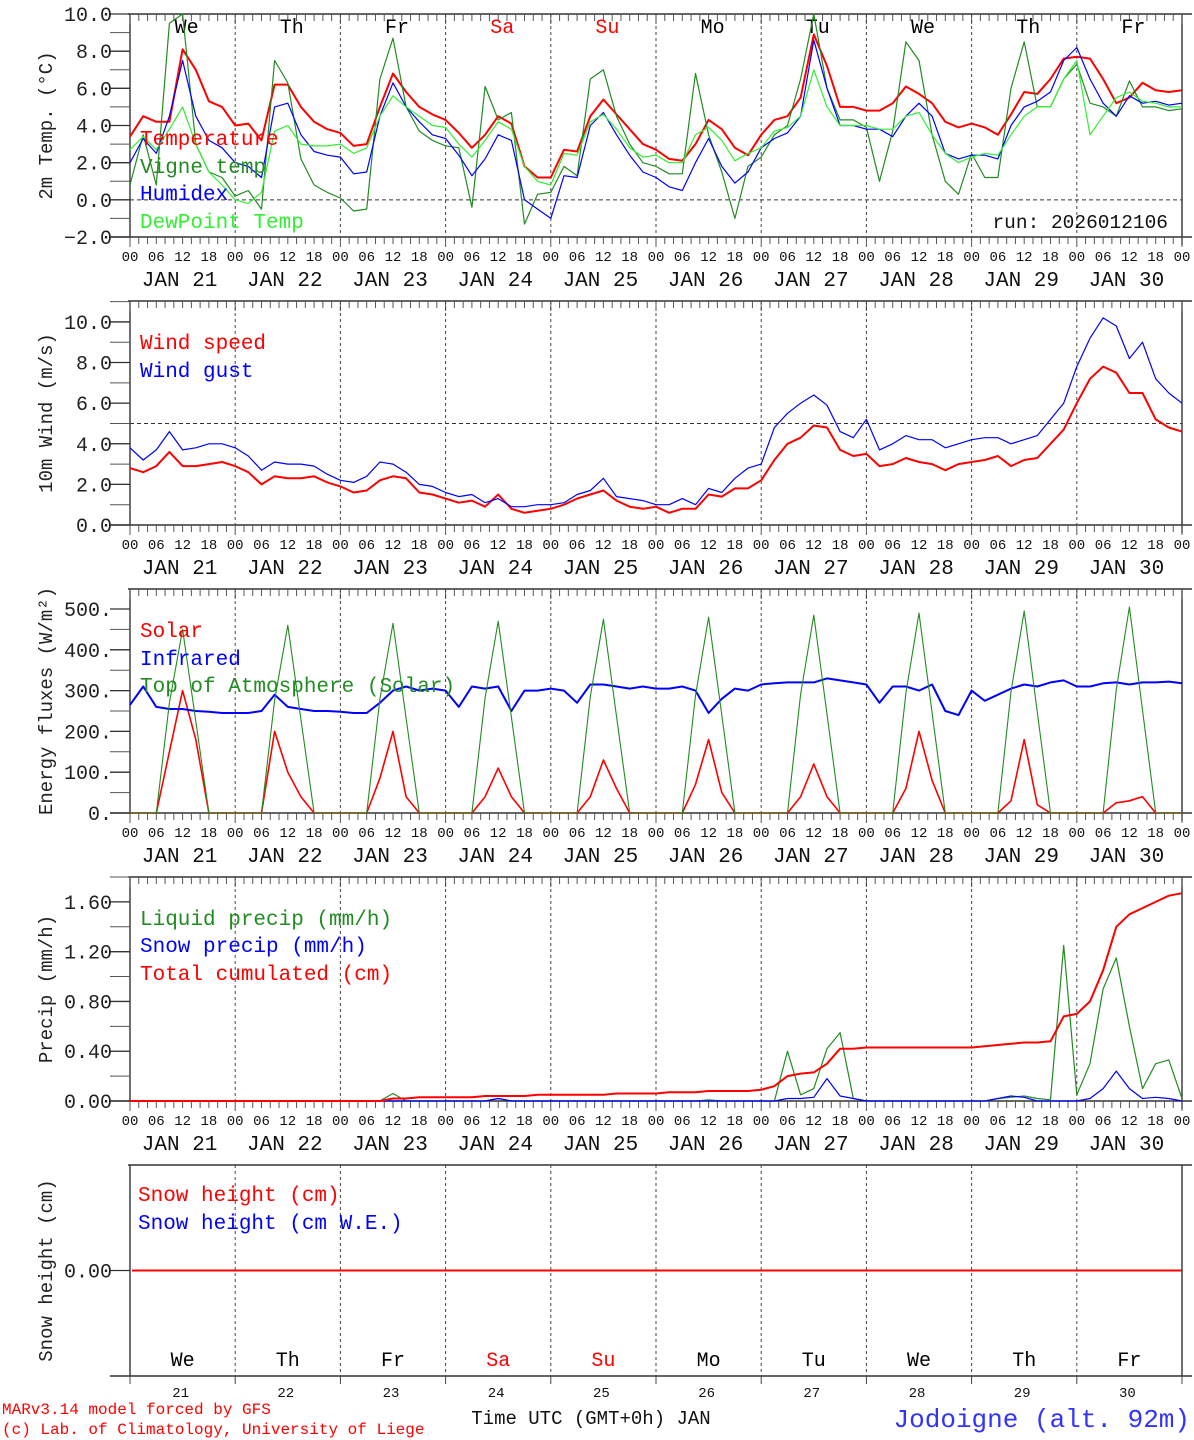  What do you see at coordinates (94, 405) in the screenshot?
I see `y-tick-label: 6.0` at bounding box center [94, 405].